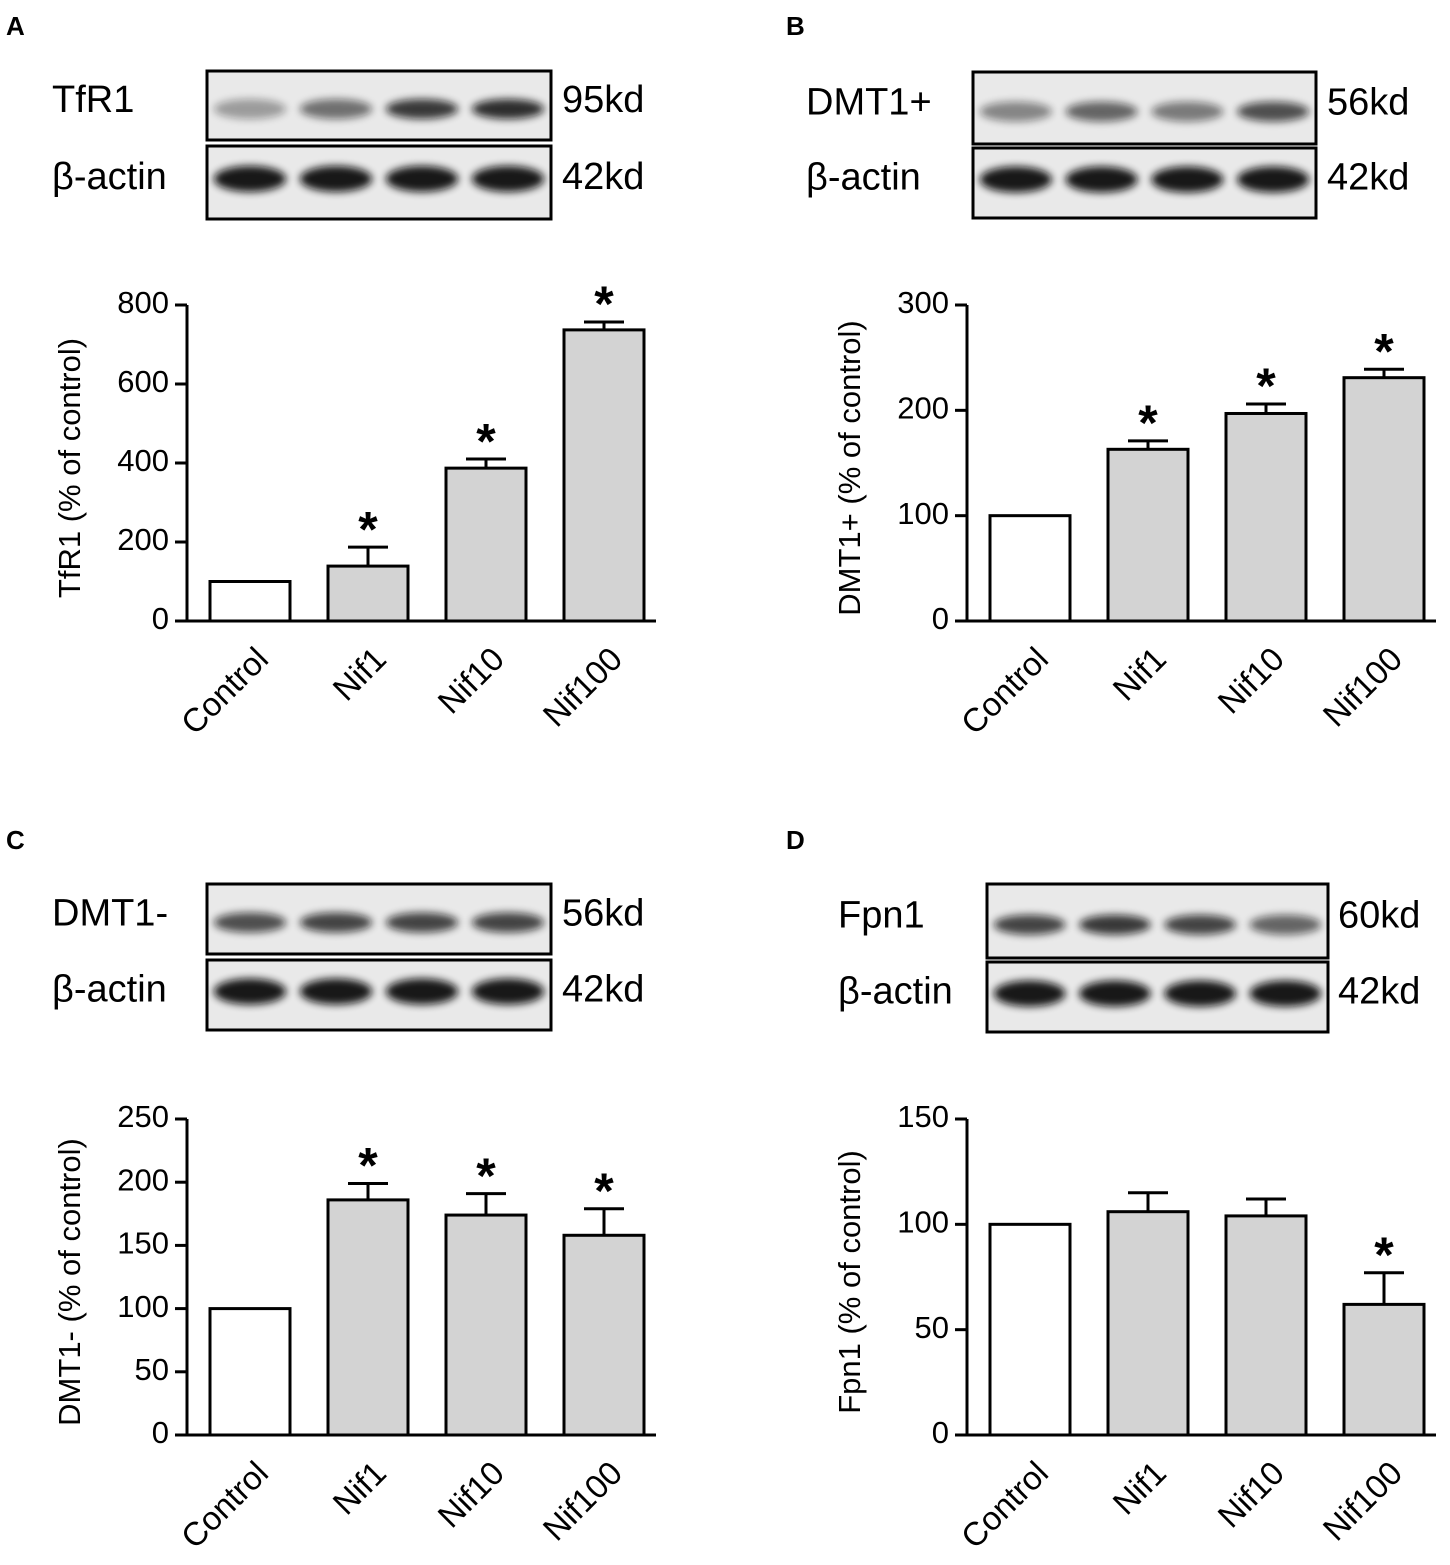 The width and height of the screenshot is (1450, 1565). I want to click on y-tick-label: 800, so click(143, 302).